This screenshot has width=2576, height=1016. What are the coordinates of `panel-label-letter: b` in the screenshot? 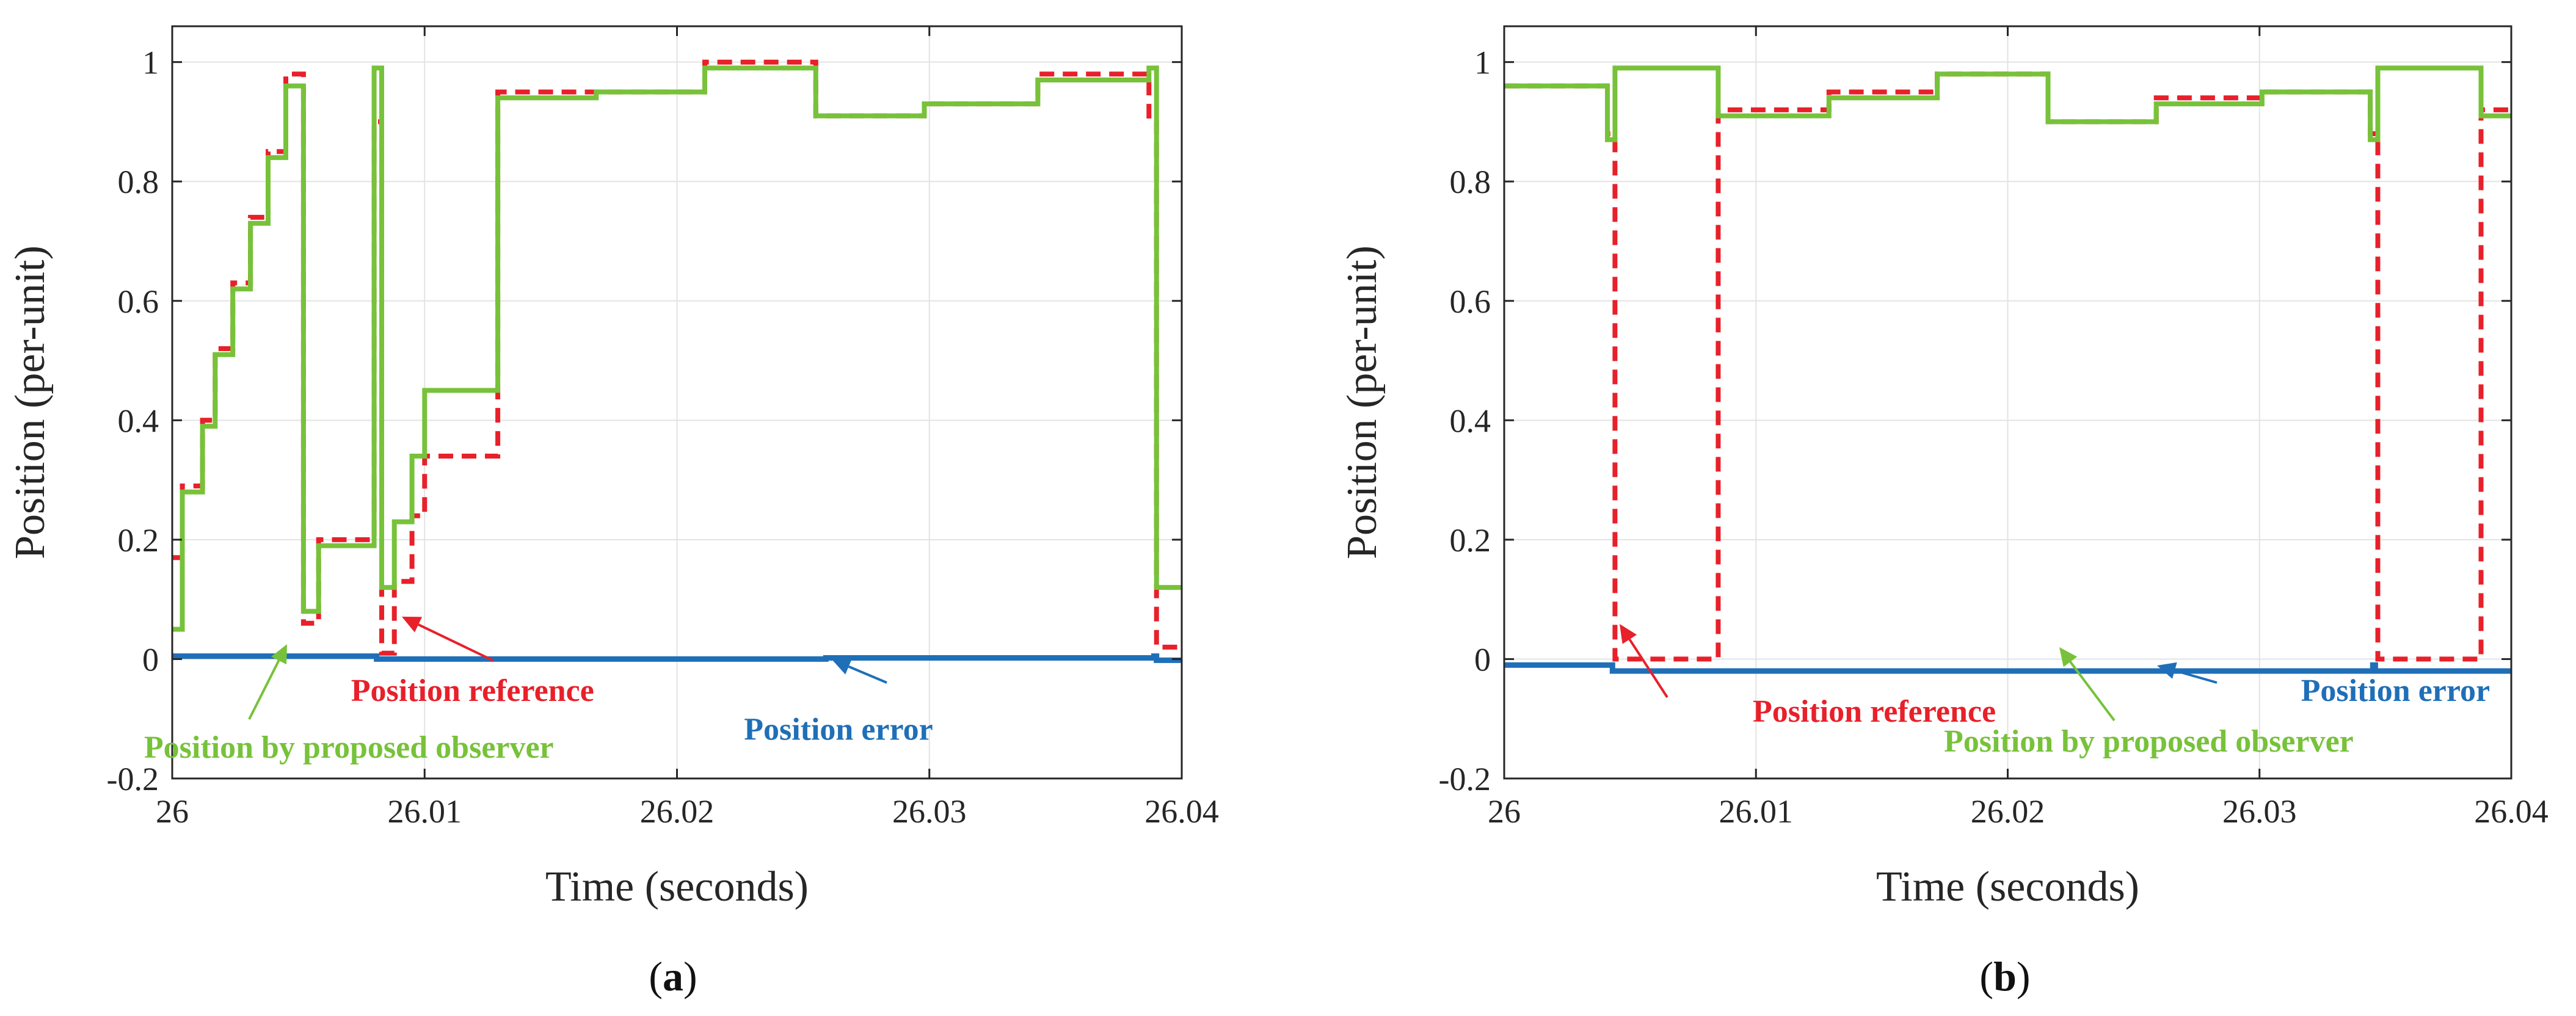 It's located at (2005, 976).